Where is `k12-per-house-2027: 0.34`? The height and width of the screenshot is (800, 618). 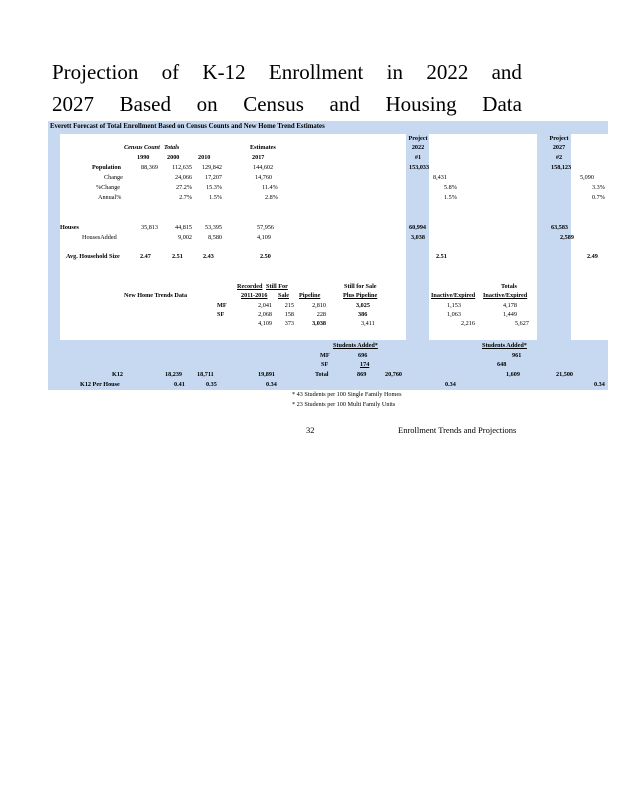 k12-per-house-2027: 0.34 is located at coordinates (599, 384).